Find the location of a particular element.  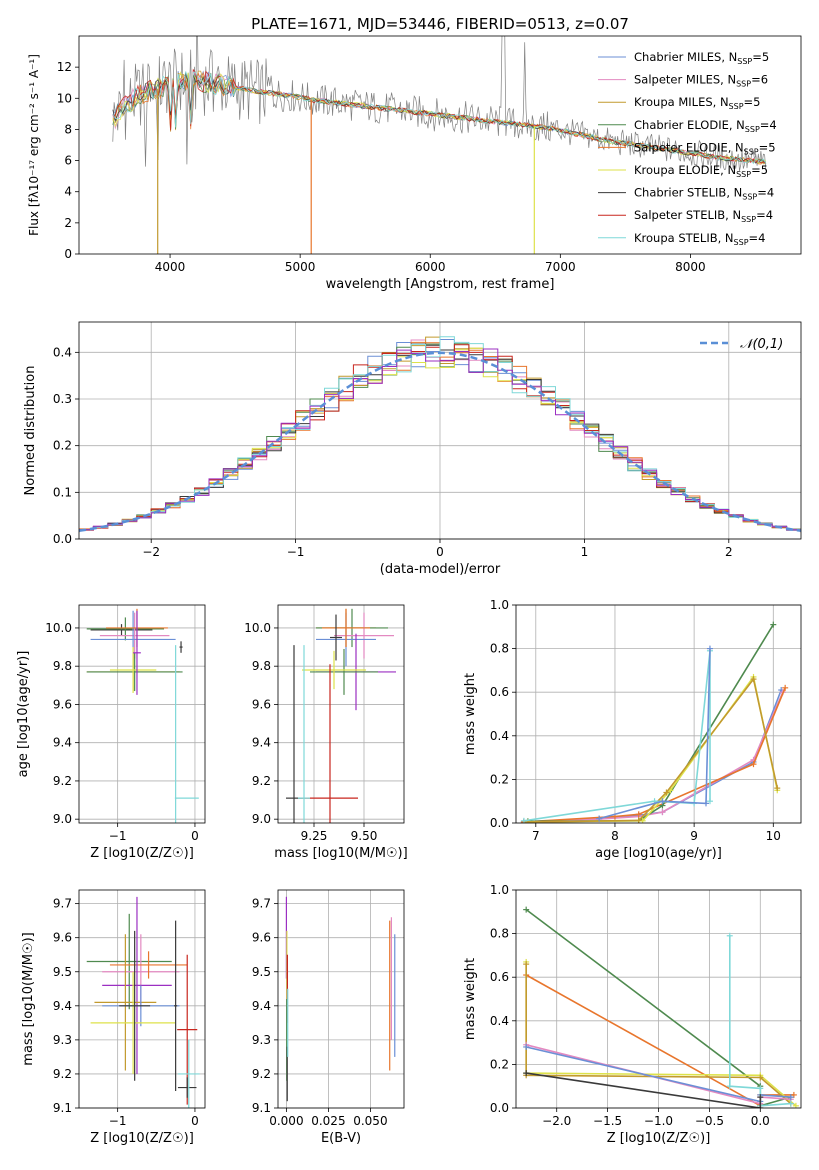

legend-label: Chabrier MILES, NSSP=5 is located at coordinates (701, 58).